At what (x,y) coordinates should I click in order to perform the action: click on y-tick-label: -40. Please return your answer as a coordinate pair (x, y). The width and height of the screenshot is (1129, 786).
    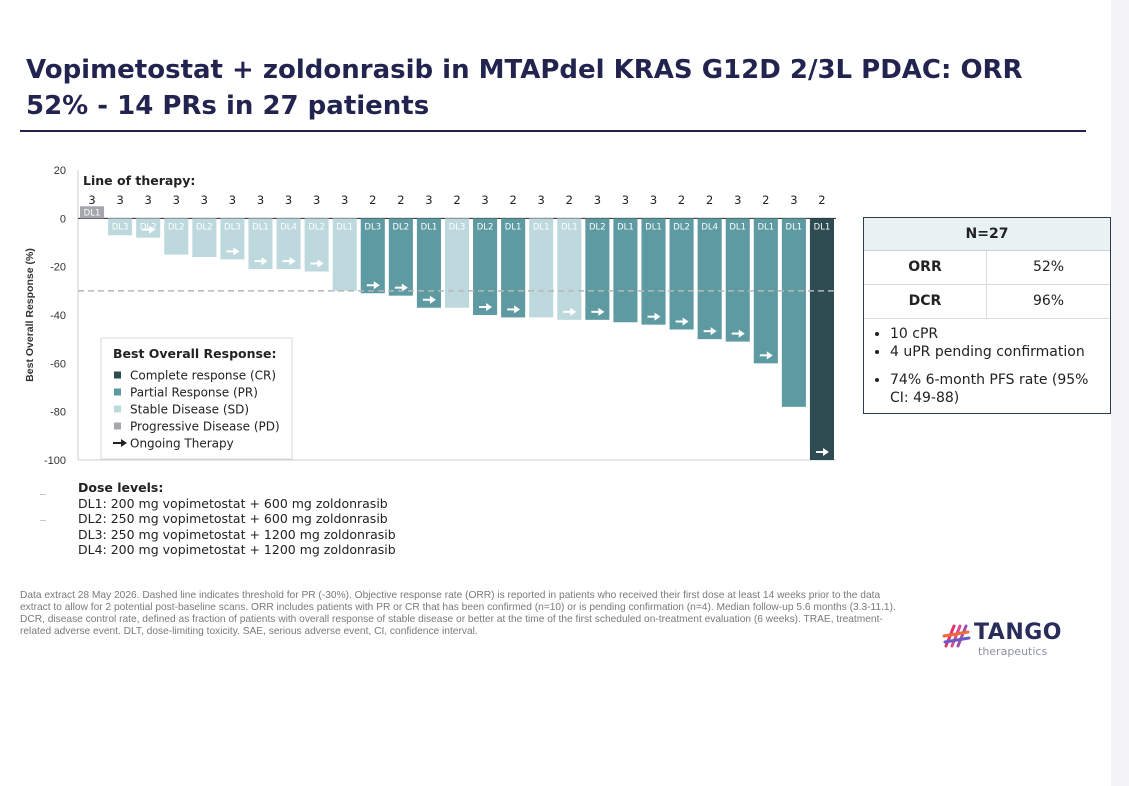
    Looking at the image, I should click on (58, 316).